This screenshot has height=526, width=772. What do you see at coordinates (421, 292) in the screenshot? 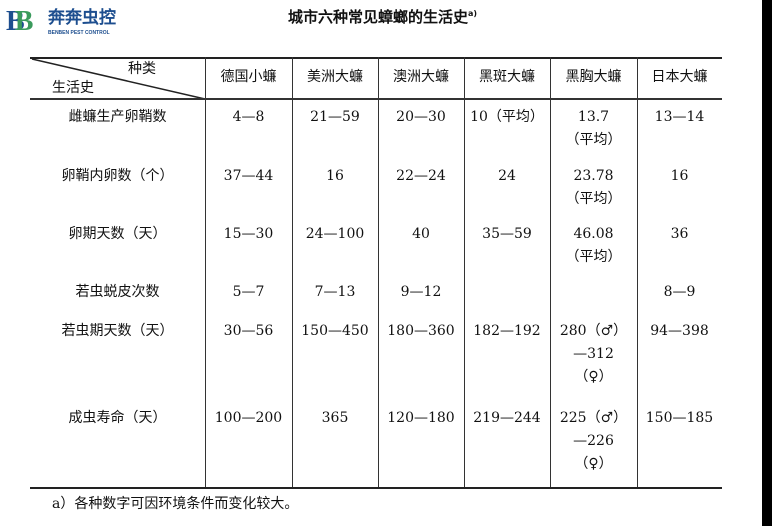
I see `table-cell: 9—12` at bounding box center [421, 292].